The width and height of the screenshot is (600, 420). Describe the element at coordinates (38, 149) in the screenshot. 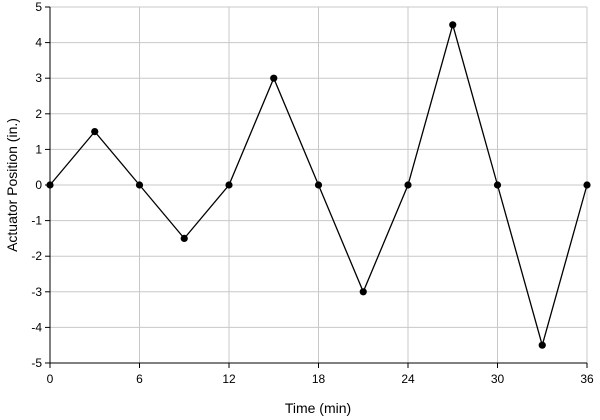

I see `y-tick-label: 1` at that location.